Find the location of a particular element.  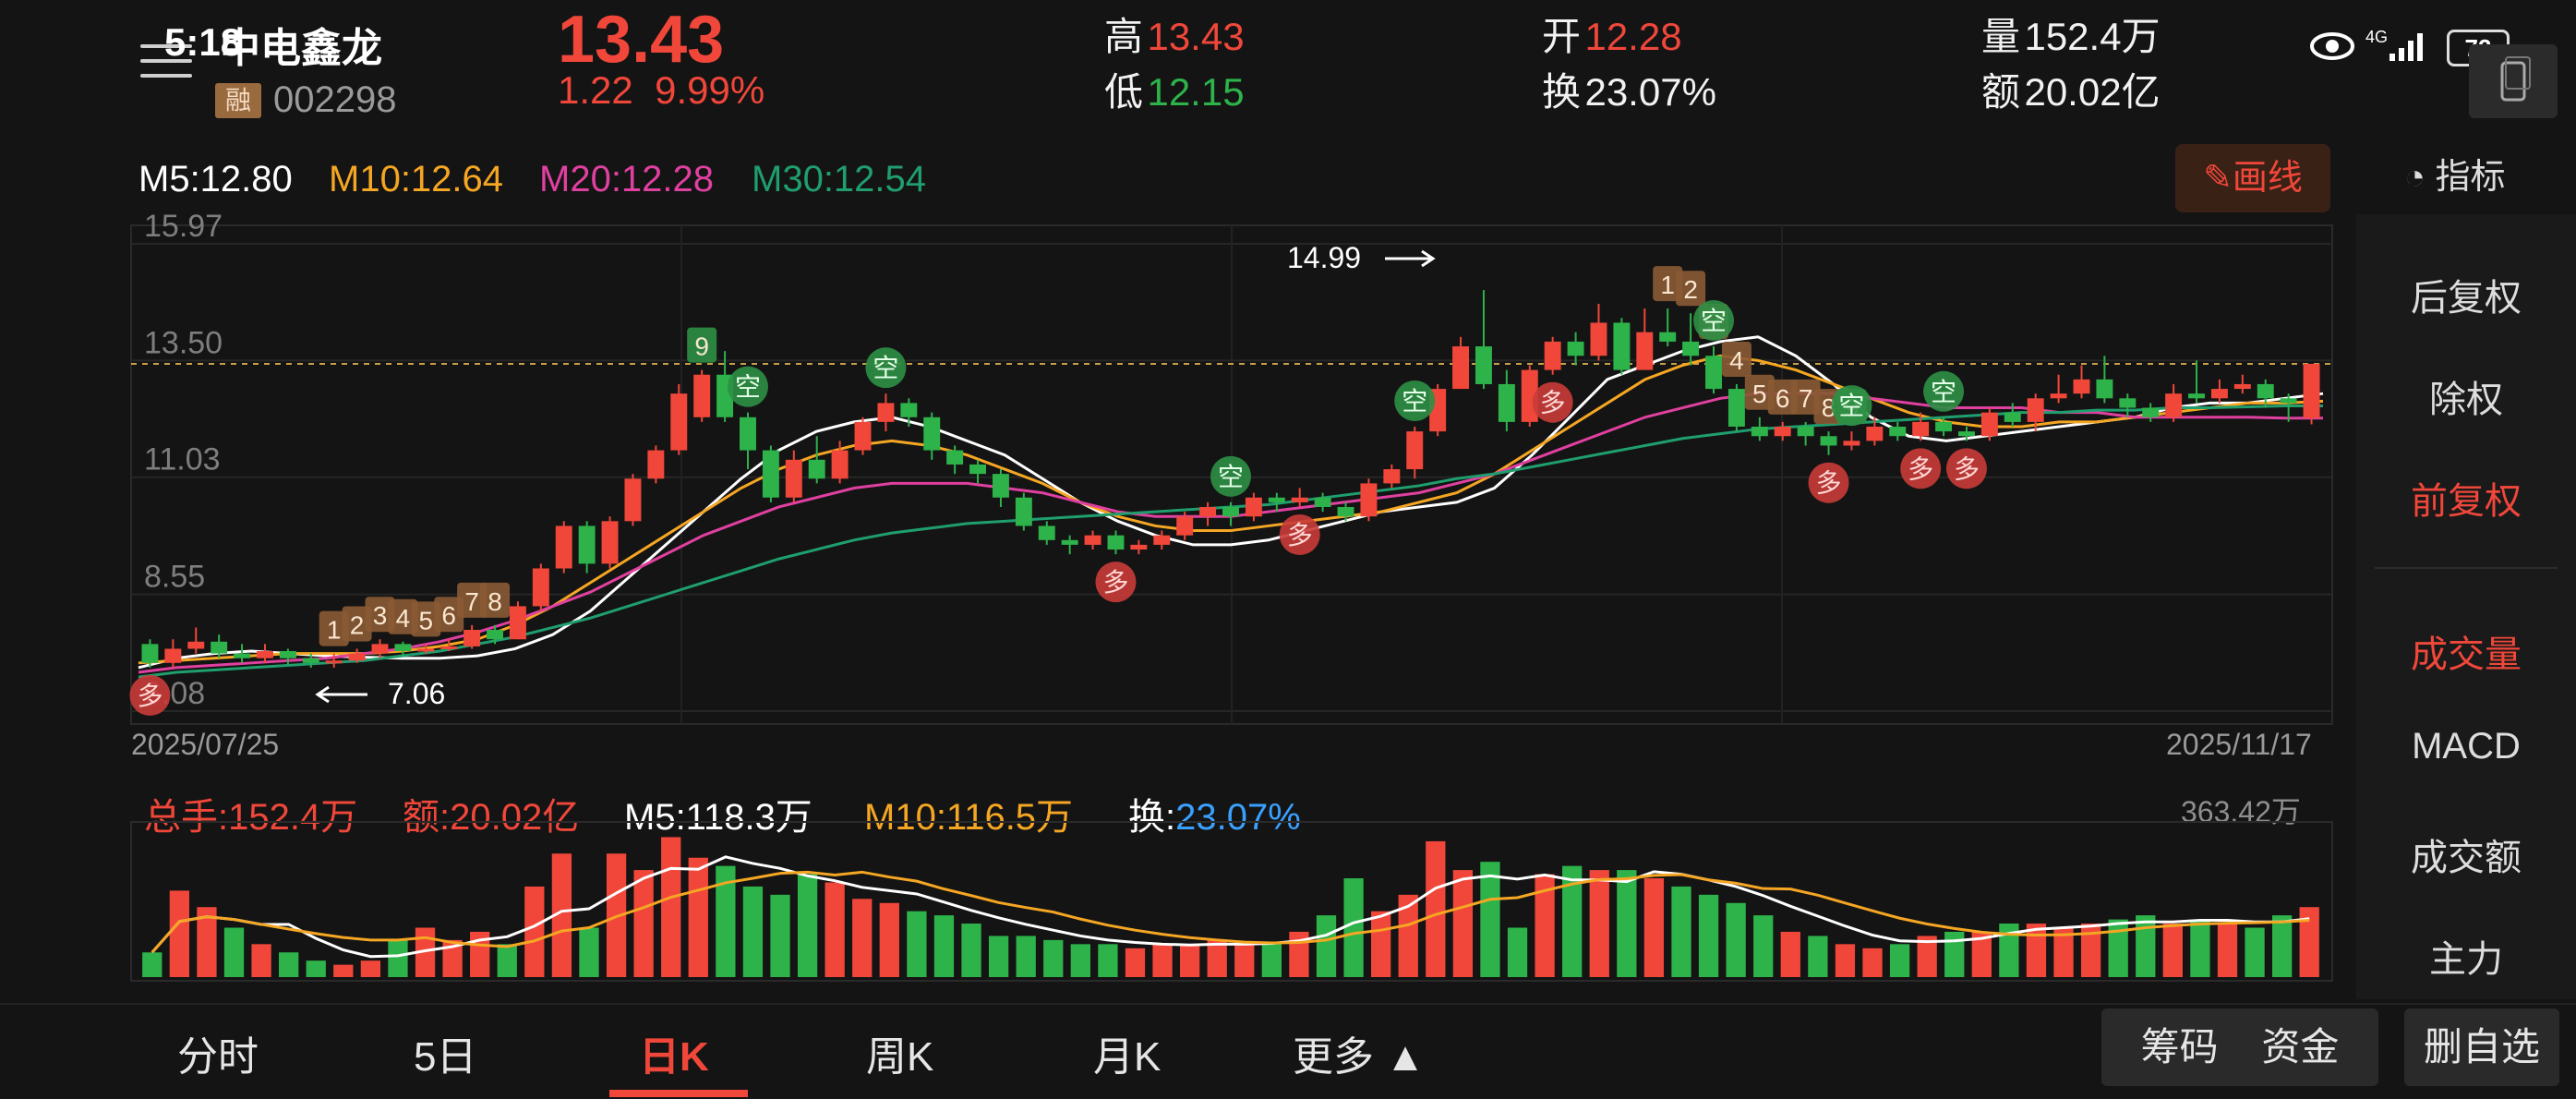

active-tab-indicator is located at coordinates (678, 1093).